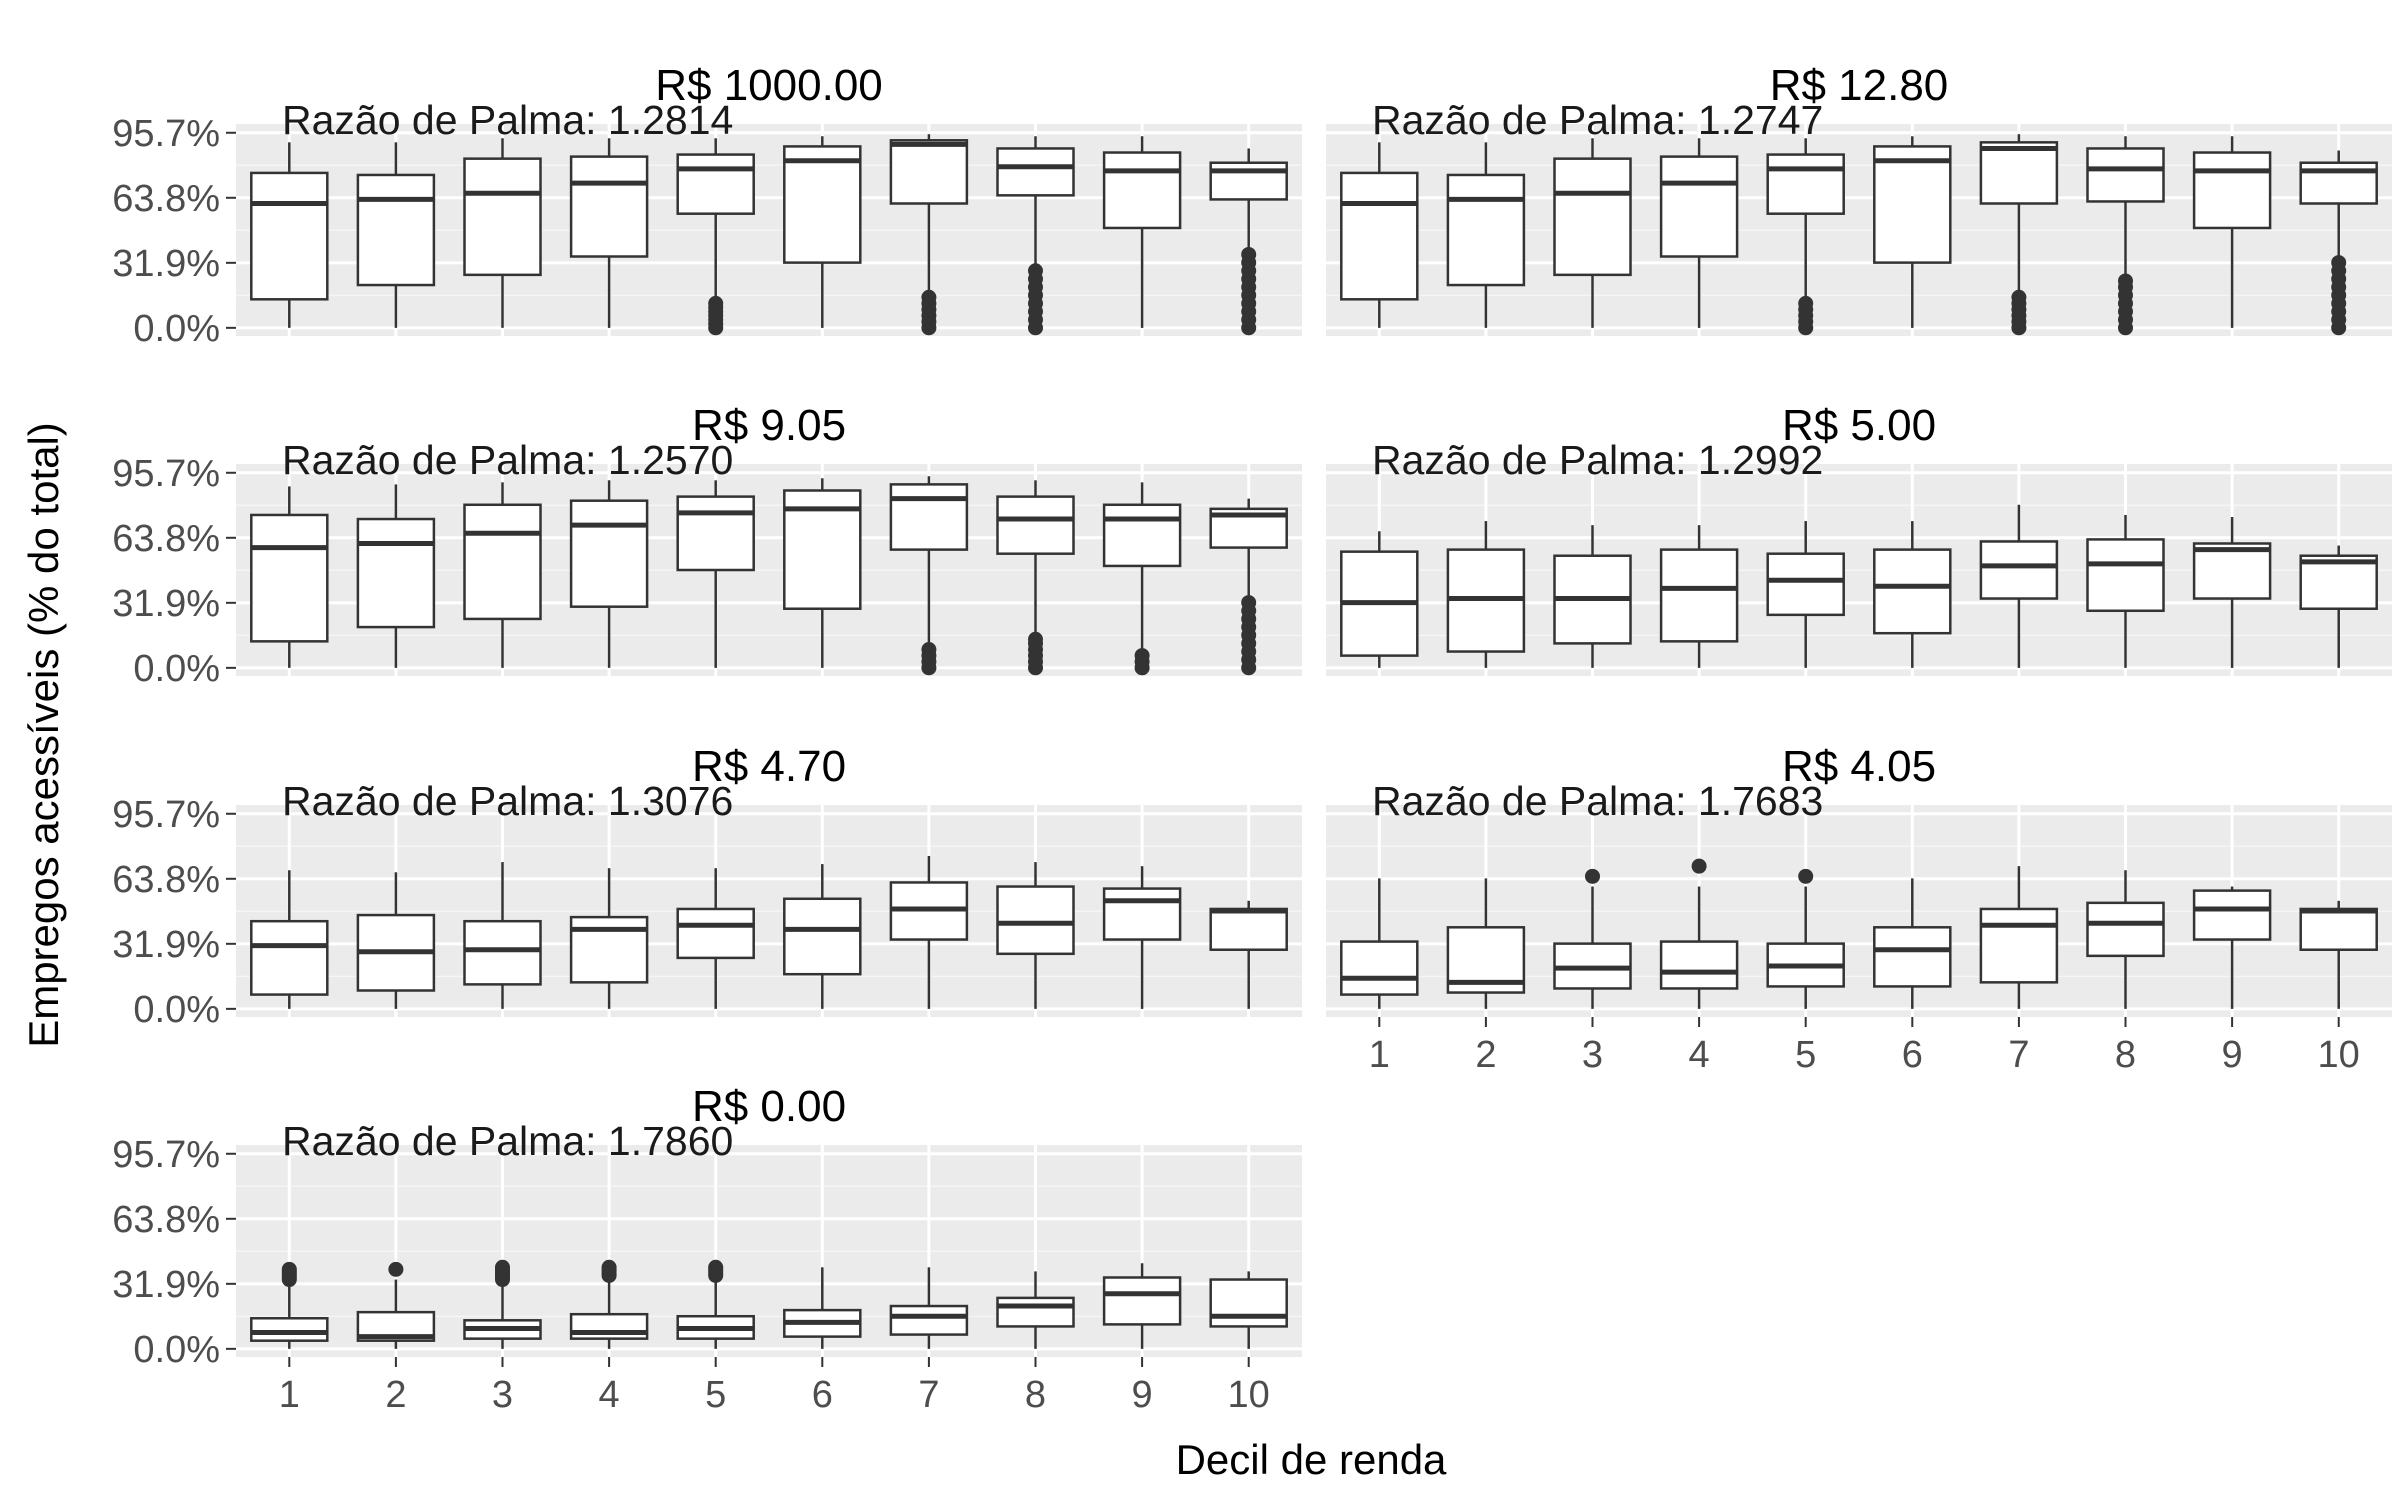  I want to click on x-tick-label: 10, so click(2339, 1055).